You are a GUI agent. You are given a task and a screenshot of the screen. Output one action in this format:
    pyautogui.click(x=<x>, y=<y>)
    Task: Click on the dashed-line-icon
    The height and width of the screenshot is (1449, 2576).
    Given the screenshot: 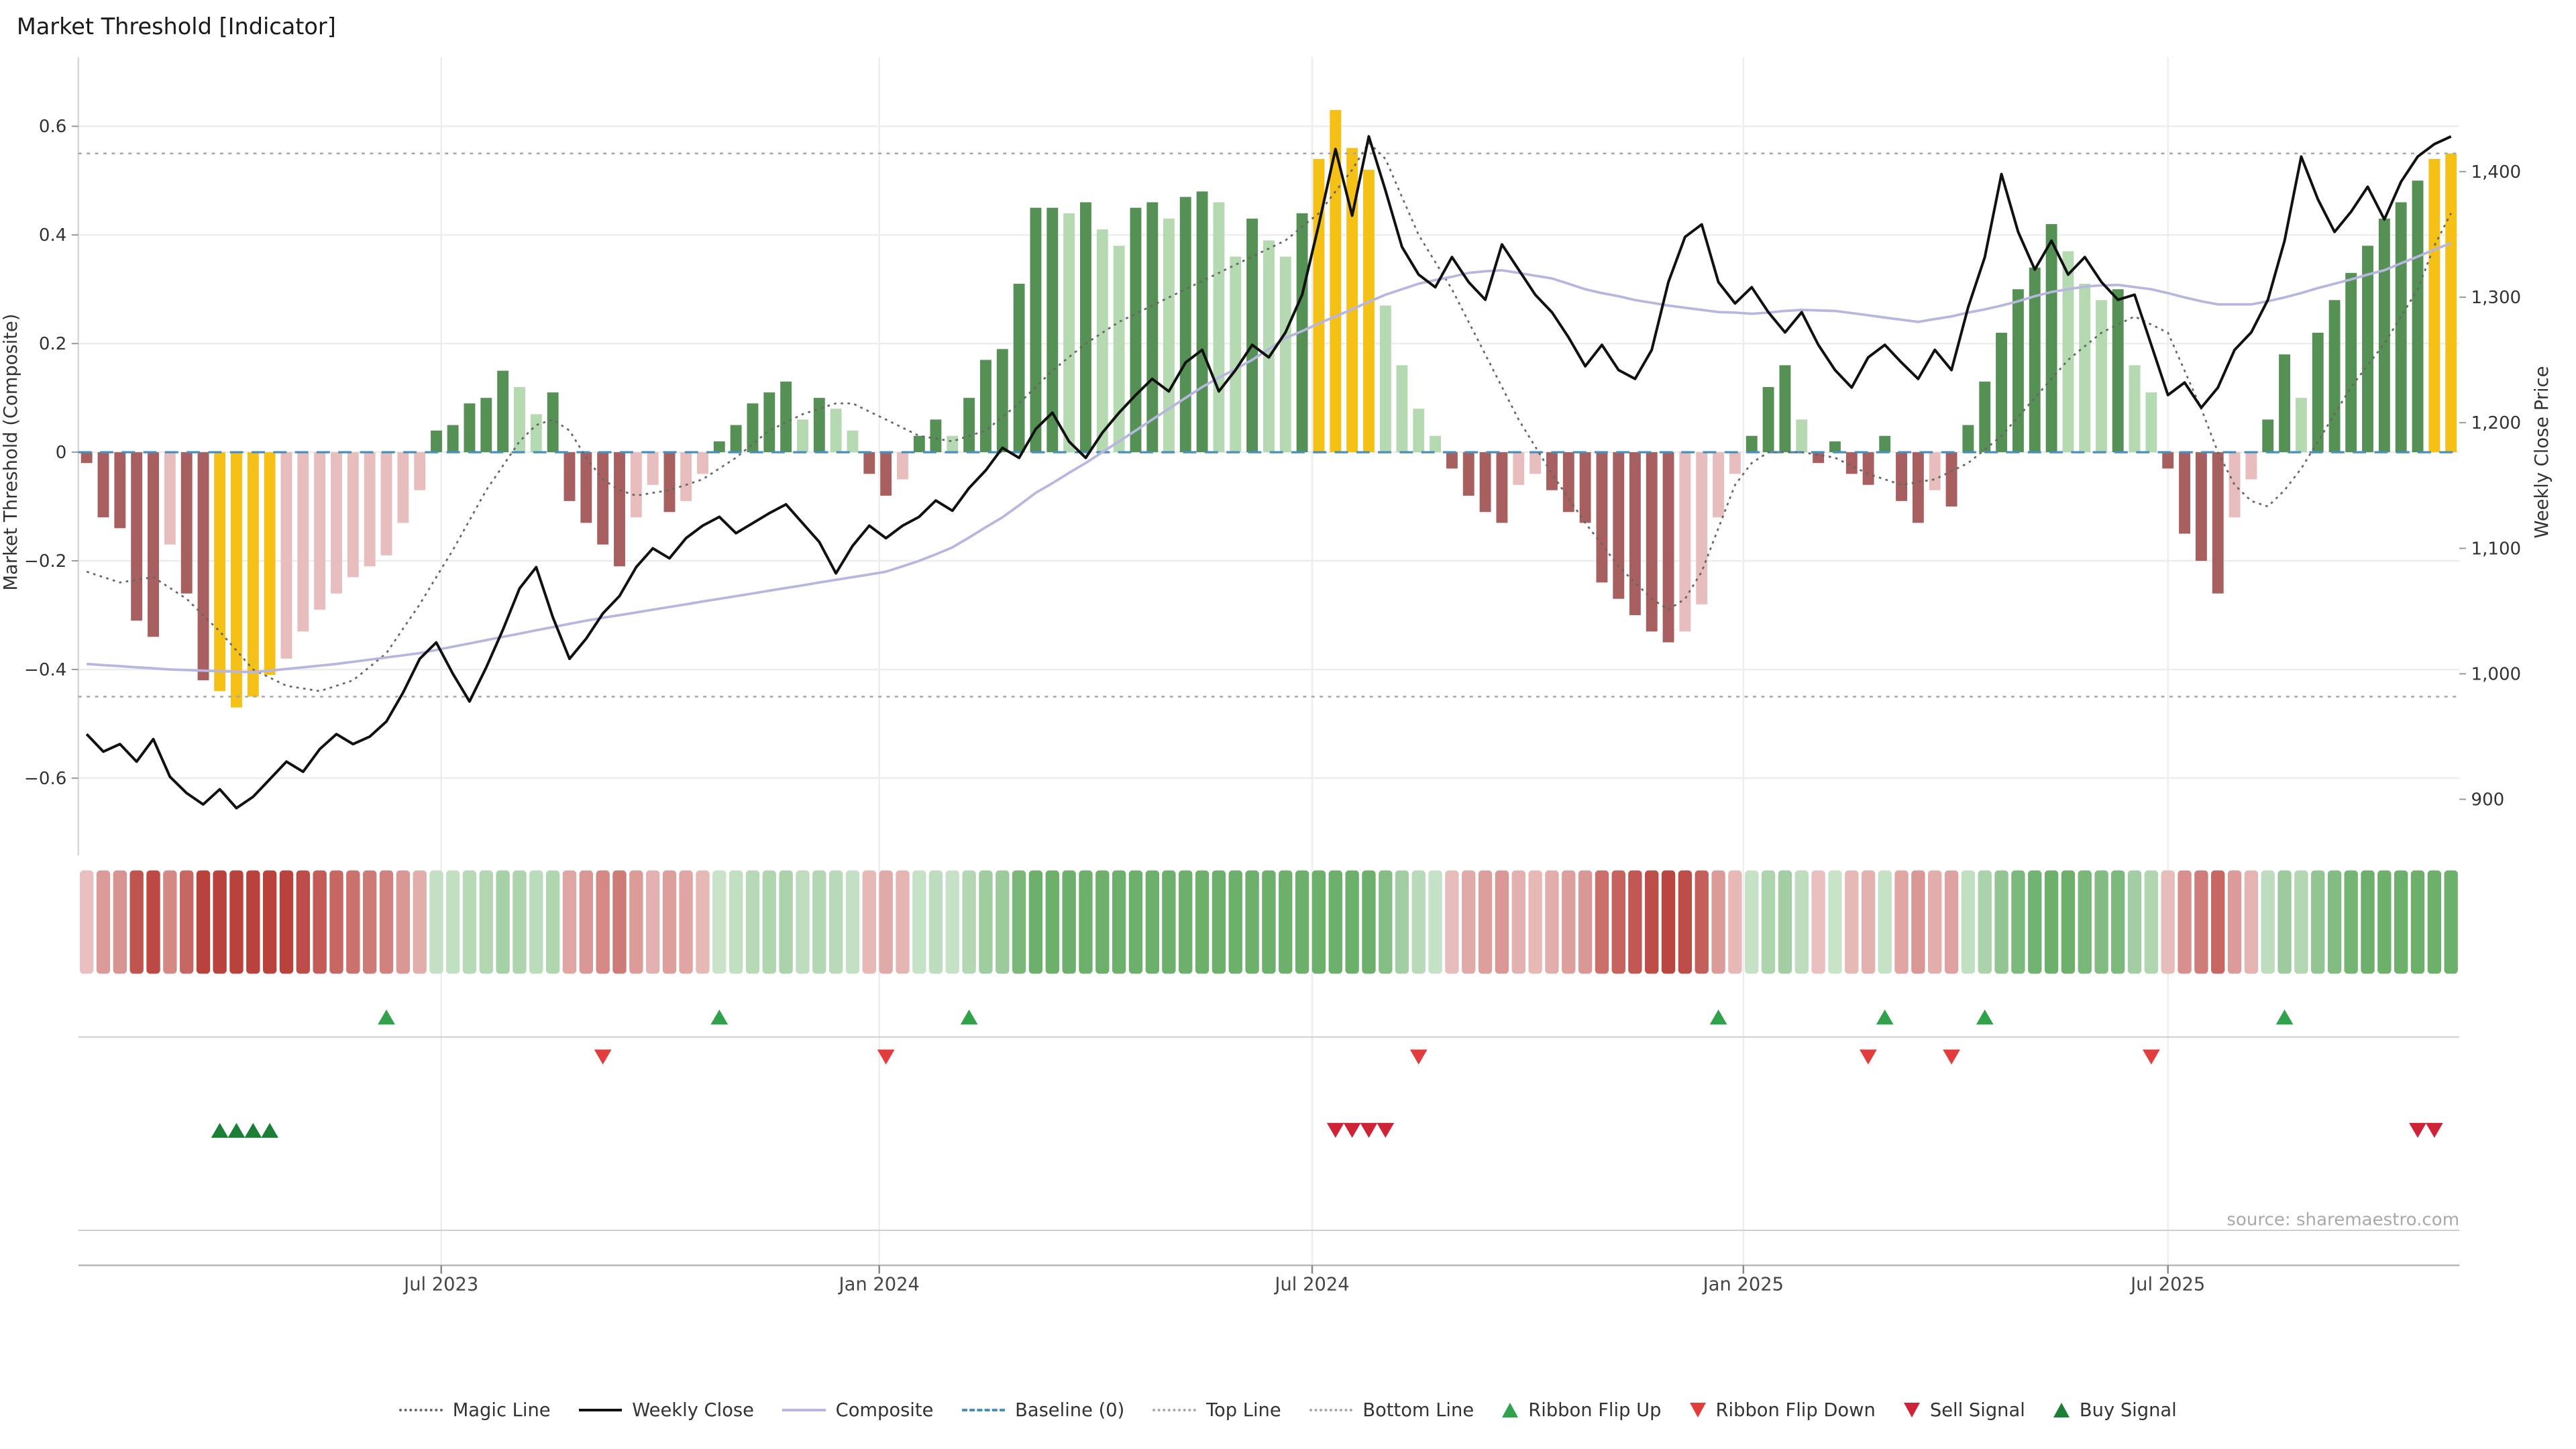 What is the action you would take?
    pyautogui.click(x=983, y=1410)
    